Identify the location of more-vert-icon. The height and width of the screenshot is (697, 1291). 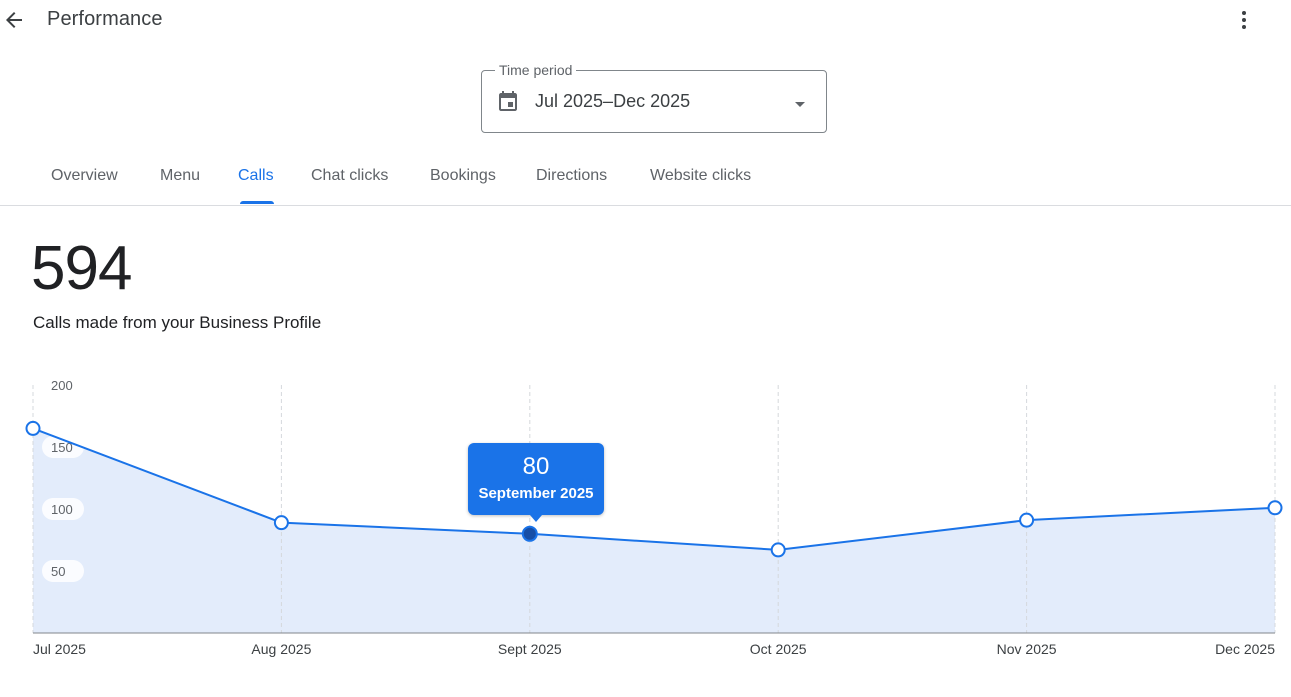
(1244, 20).